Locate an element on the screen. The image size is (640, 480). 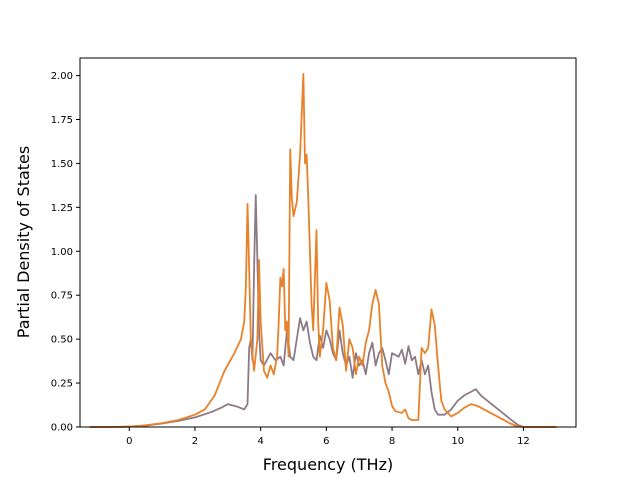
y-tick-label: 1.00 is located at coordinates (62, 252).